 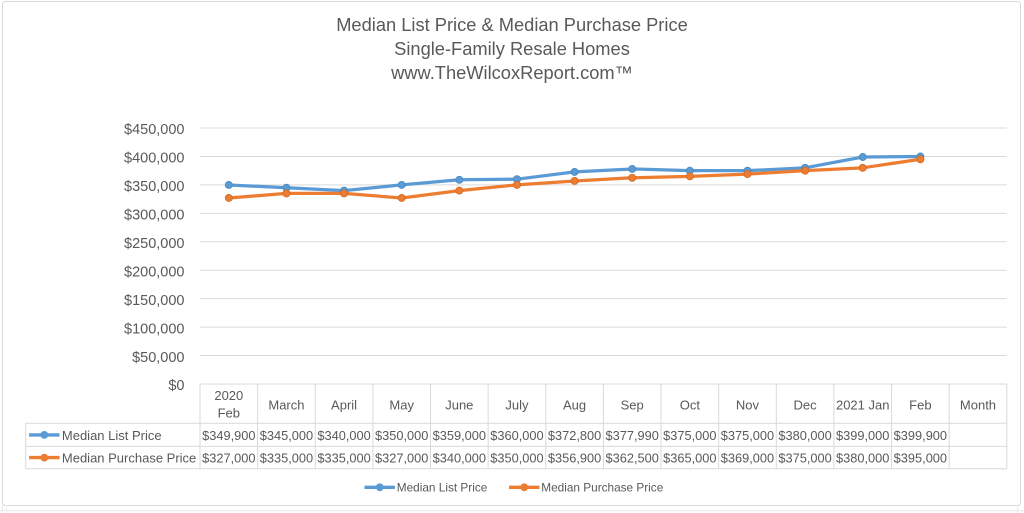 What do you see at coordinates (286, 435) in the screenshot?
I see `svg-text: $345,000` at bounding box center [286, 435].